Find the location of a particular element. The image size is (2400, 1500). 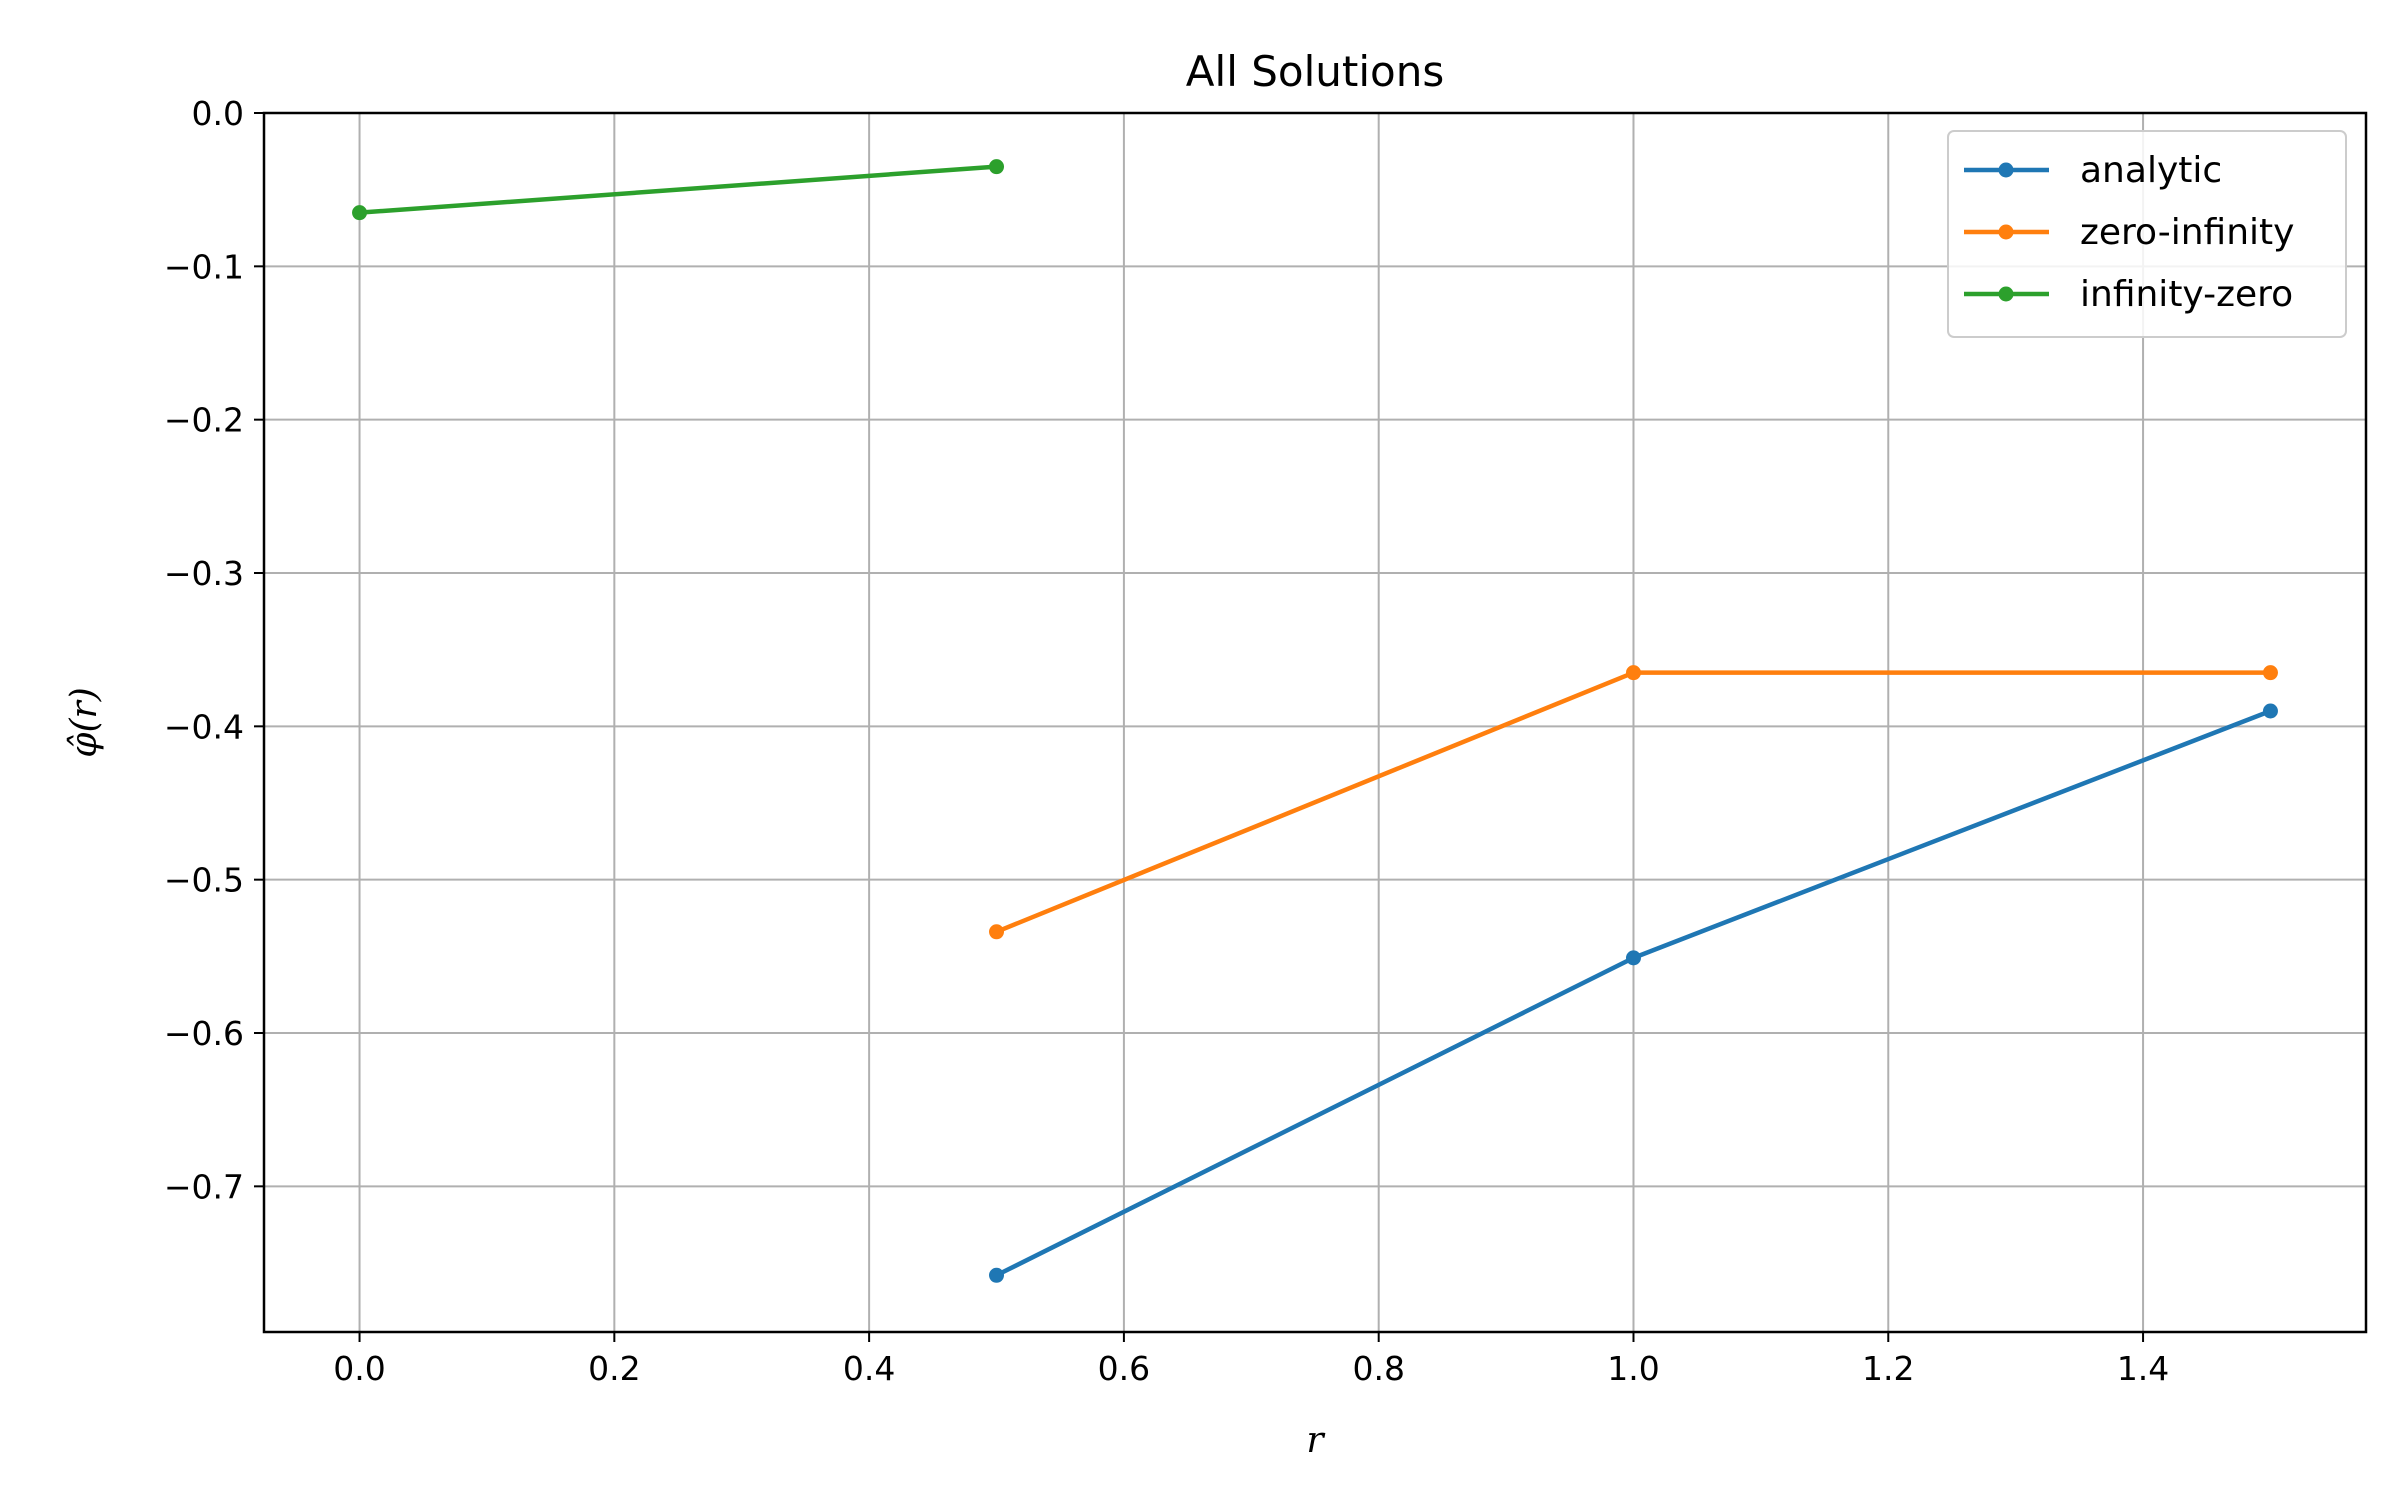

legend: analytic zero-infinity infinity-zero is located at coordinates (2147, 234).